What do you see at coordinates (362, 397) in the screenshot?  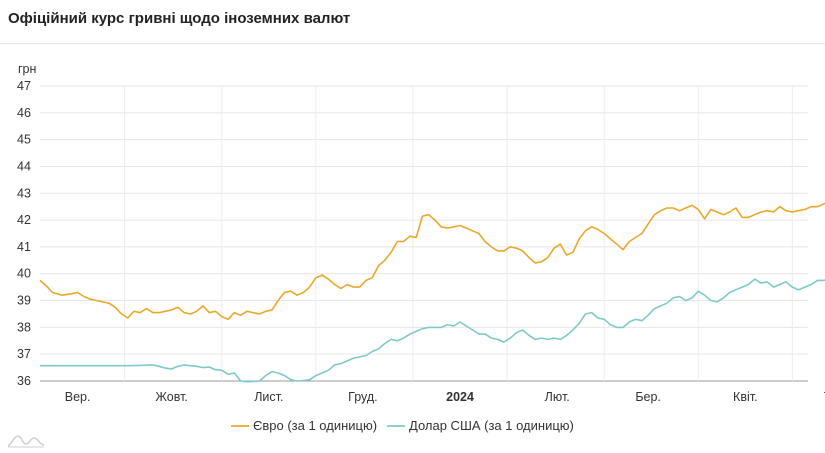 I see `x-tick-label: Груд.` at bounding box center [362, 397].